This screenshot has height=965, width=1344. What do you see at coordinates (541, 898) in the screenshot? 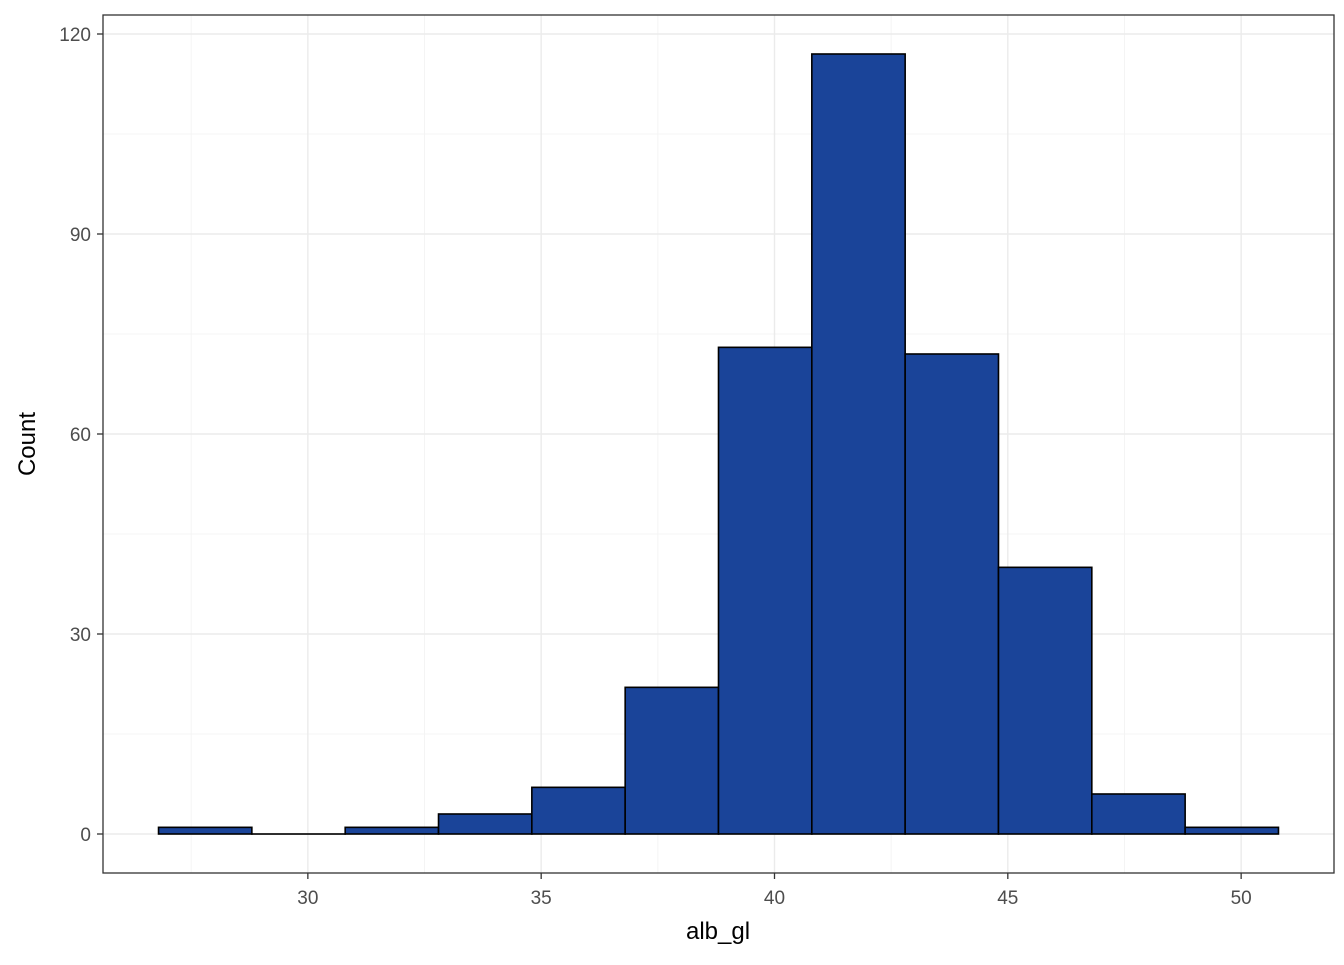
I see `x-tick-label: 35` at bounding box center [541, 898].